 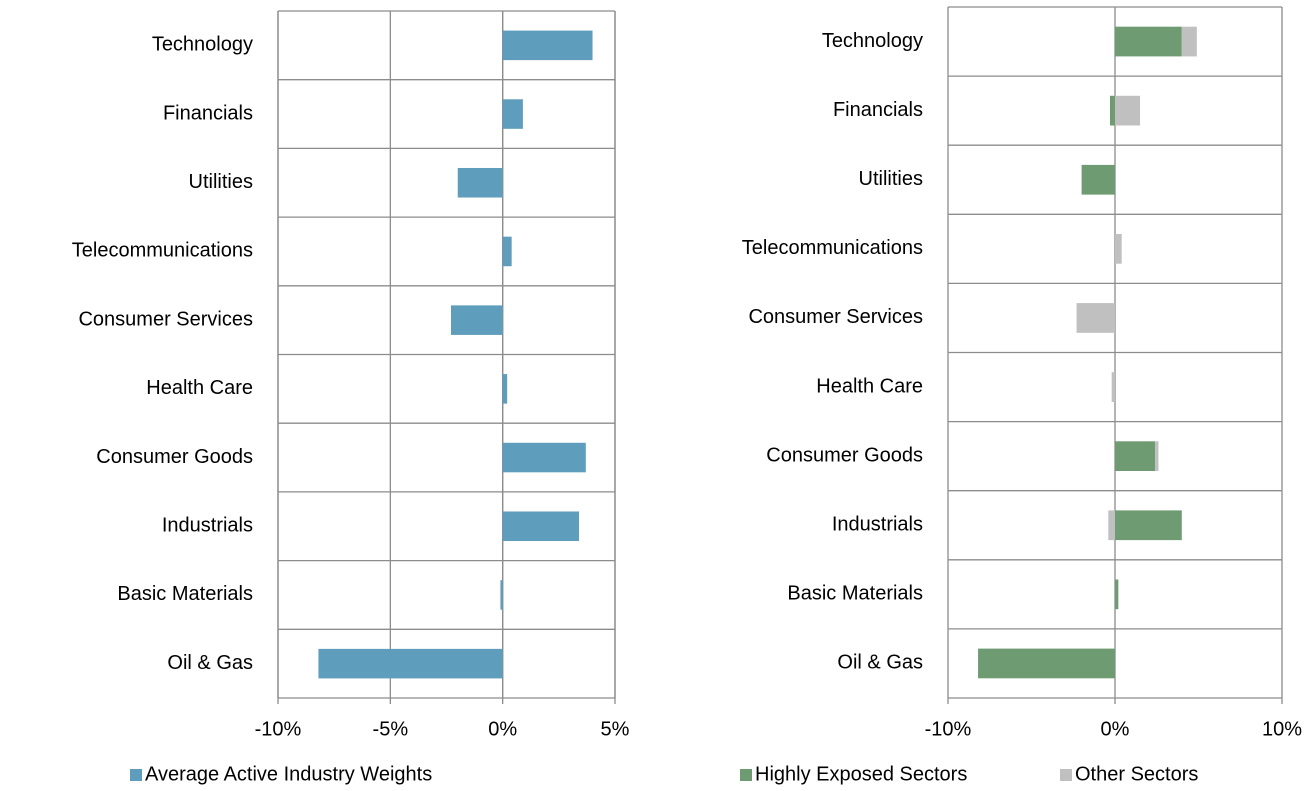 I want to click on x-tick-label: 10%, so click(x=1282, y=729).